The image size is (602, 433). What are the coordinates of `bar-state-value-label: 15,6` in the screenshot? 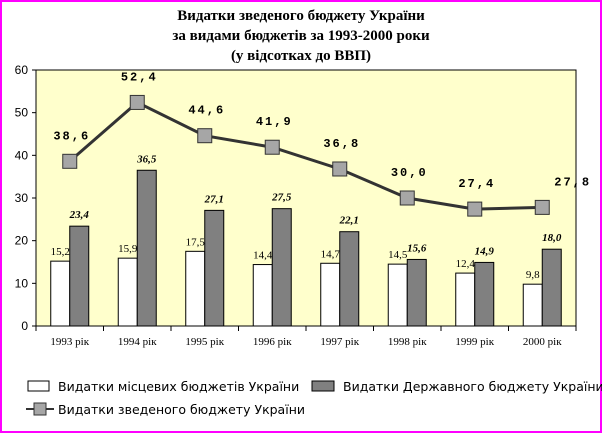 It's located at (417, 248).